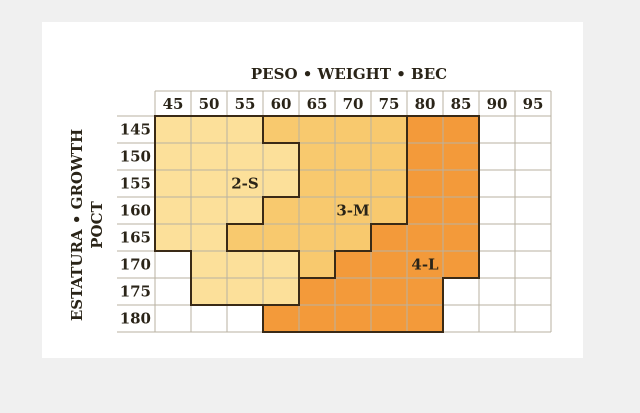 The height and width of the screenshot is (413, 640). What do you see at coordinates (135, 157) in the screenshot?
I see `y-tick-150: 150` at bounding box center [135, 157].